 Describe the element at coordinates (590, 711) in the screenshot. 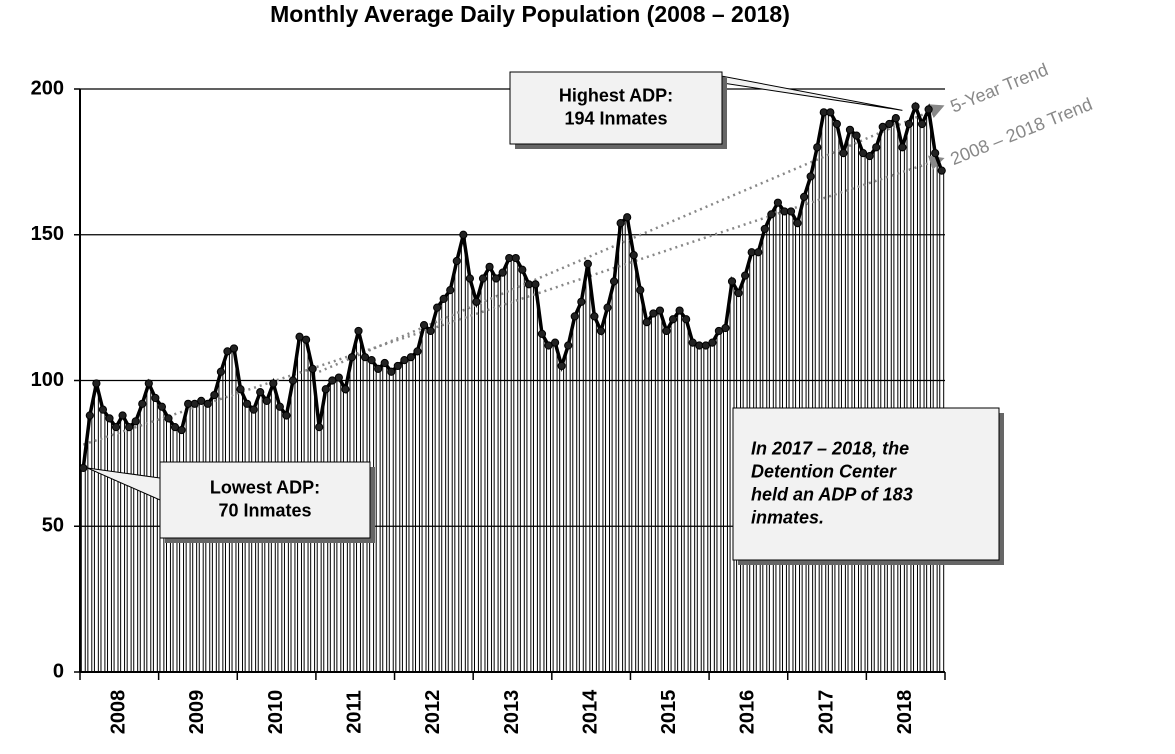

I see `x-tick-label: 2014` at that location.